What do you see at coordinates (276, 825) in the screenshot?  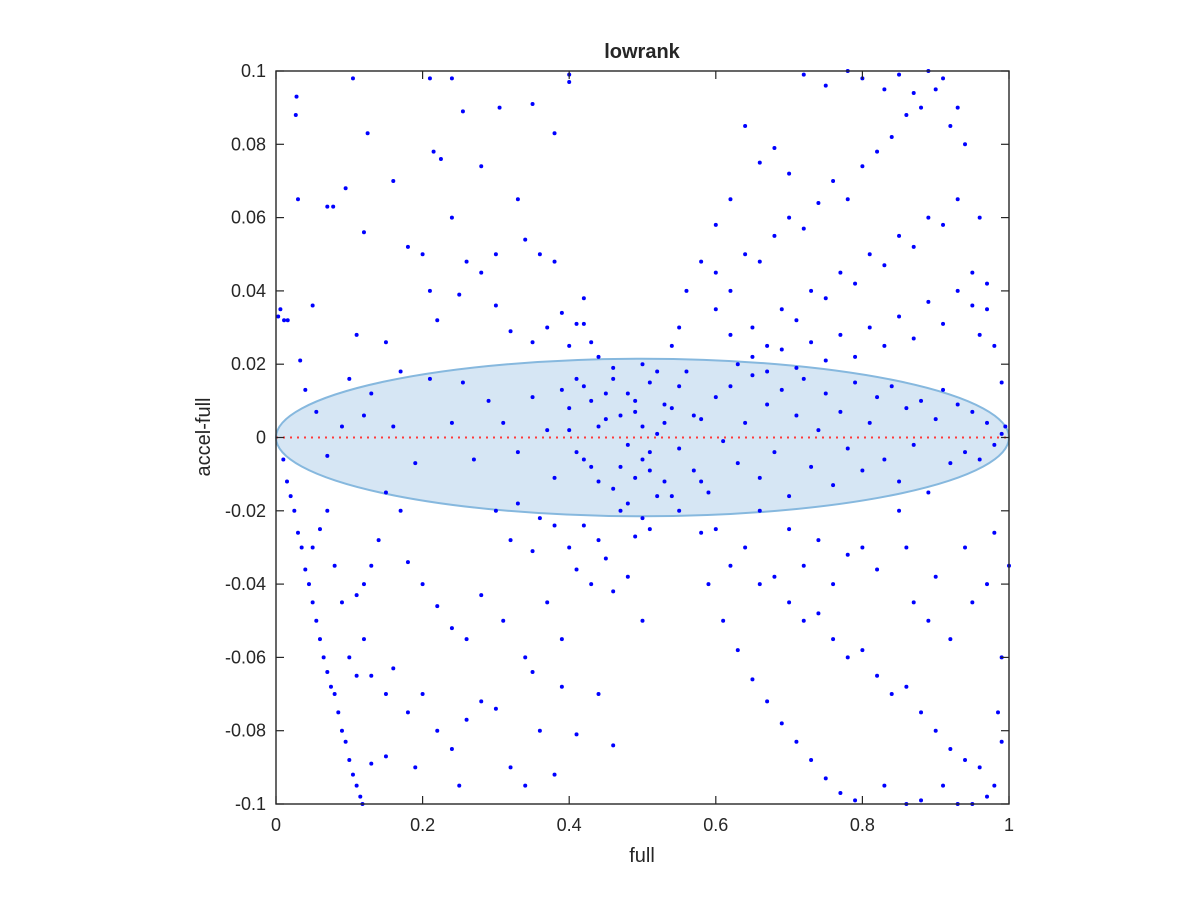 I see `x-tick-label: 0` at bounding box center [276, 825].